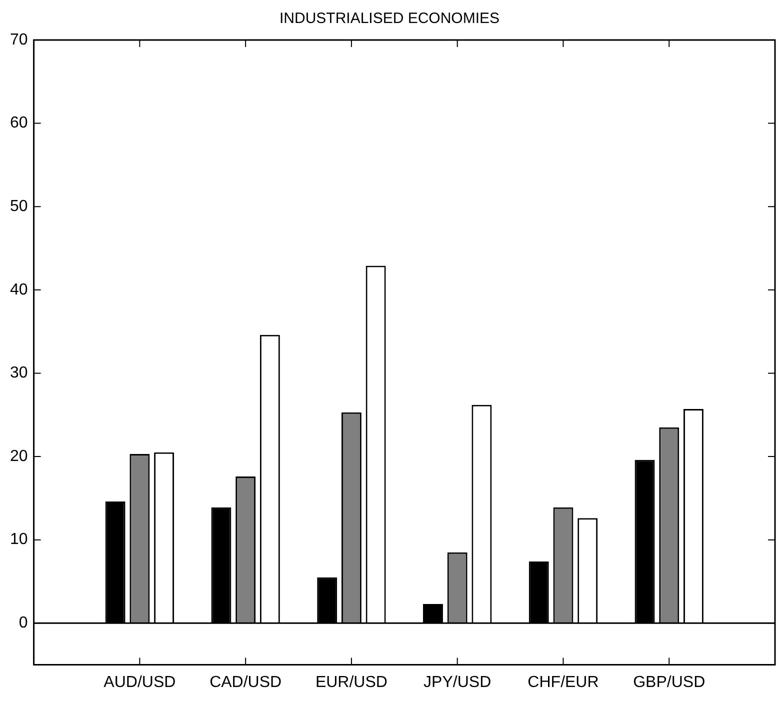 This screenshot has width=777, height=704. What do you see at coordinates (19, 123) in the screenshot?
I see `y-tick-label: 60` at bounding box center [19, 123].